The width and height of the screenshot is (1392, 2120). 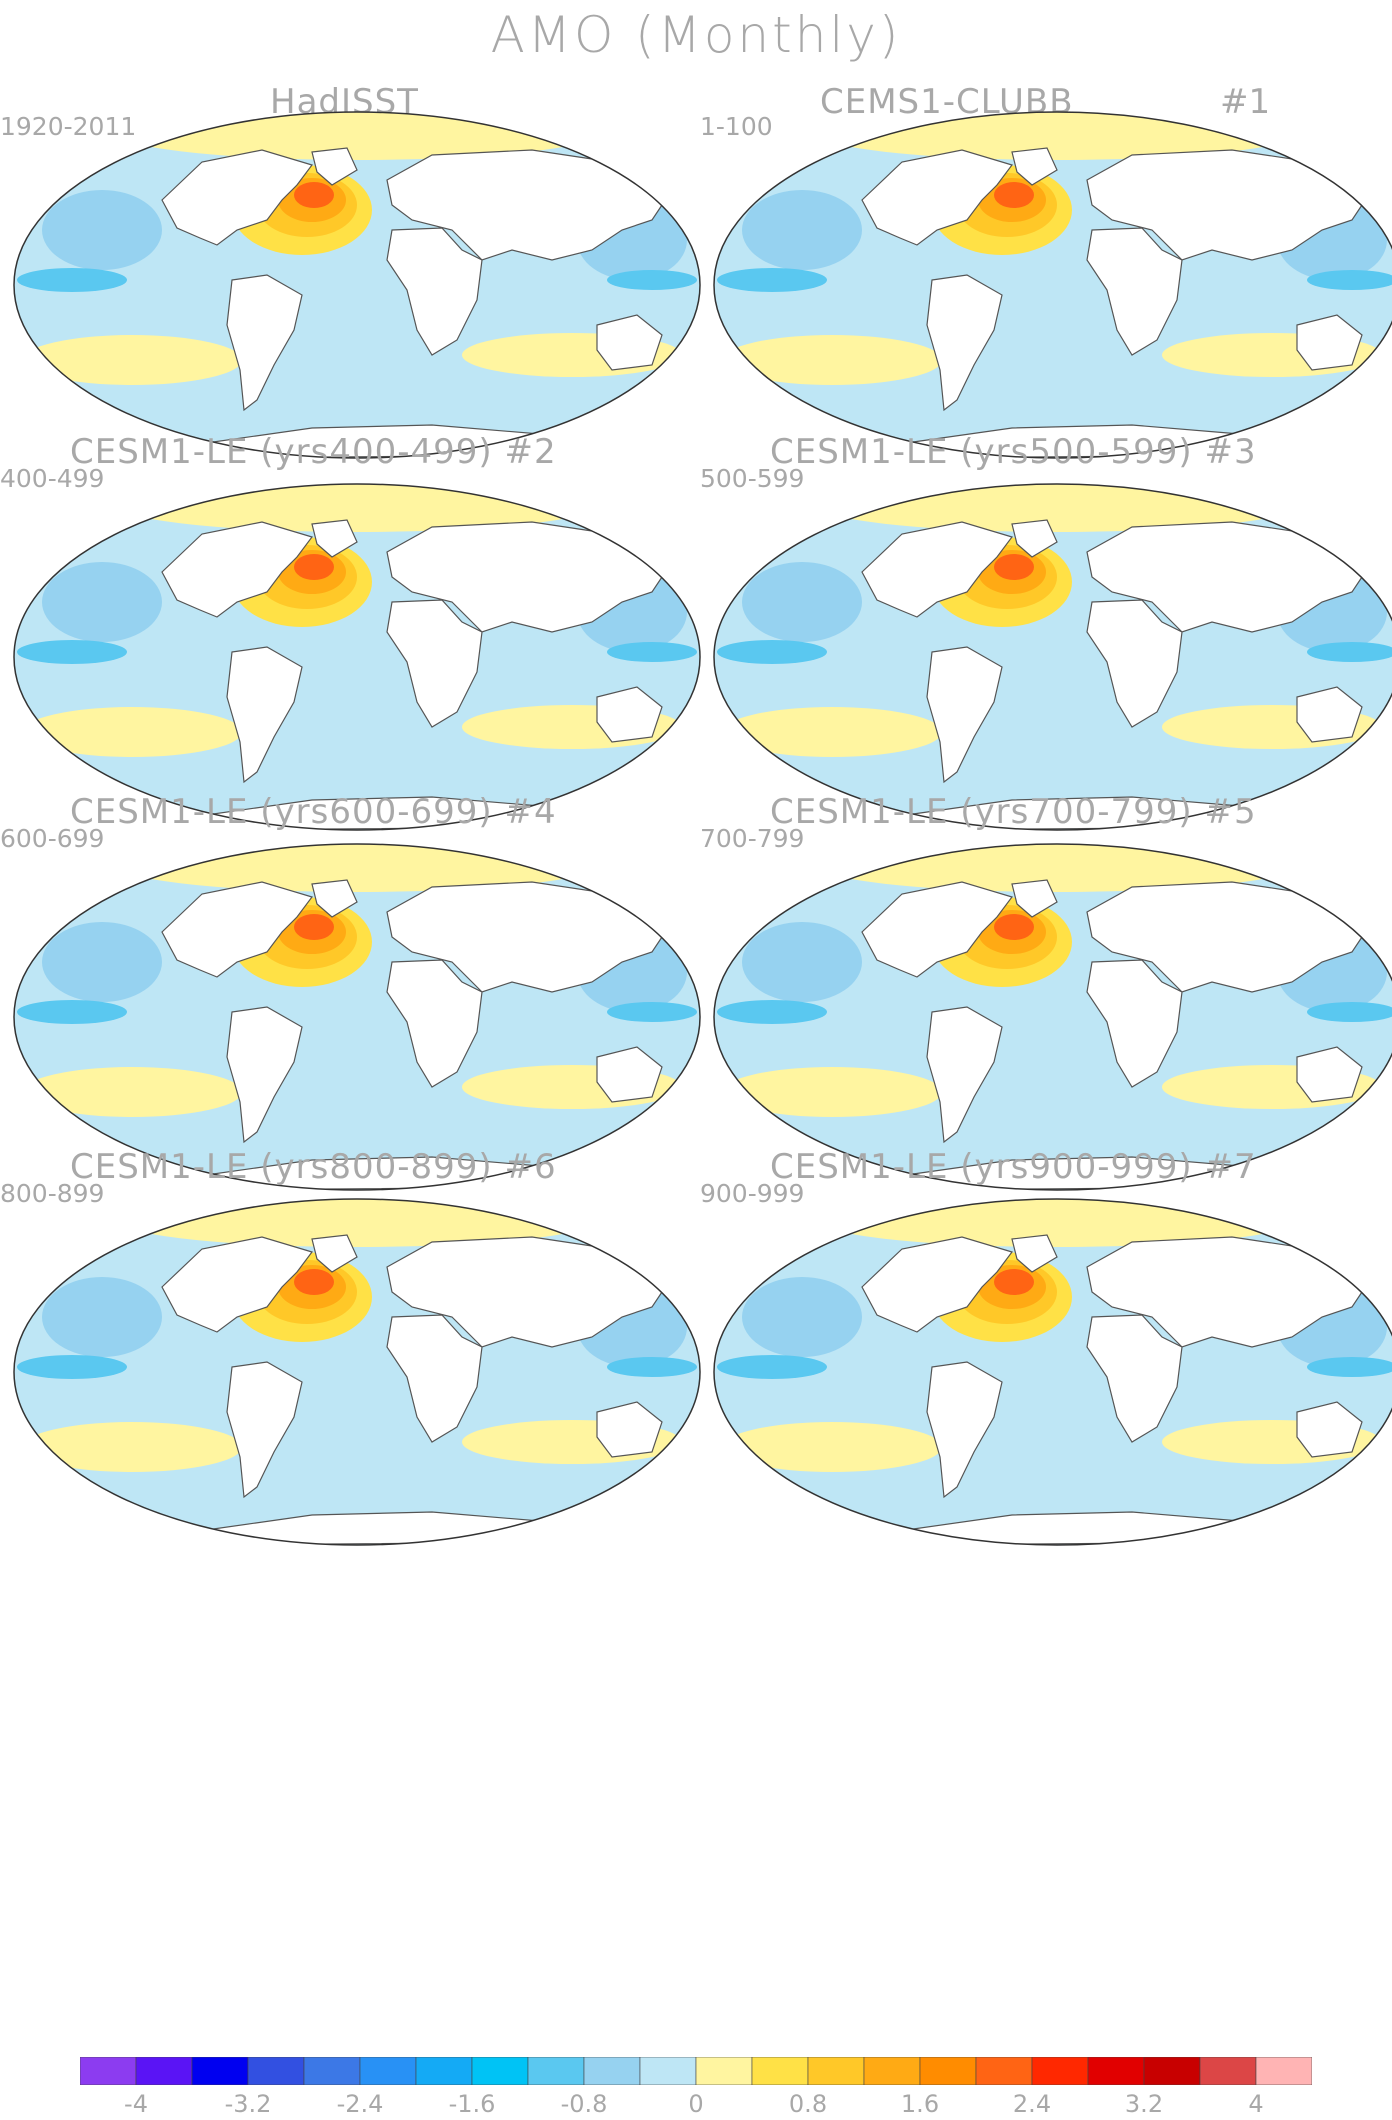 What do you see at coordinates (52, 478) in the screenshot?
I see `panel-years: 400-499` at bounding box center [52, 478].